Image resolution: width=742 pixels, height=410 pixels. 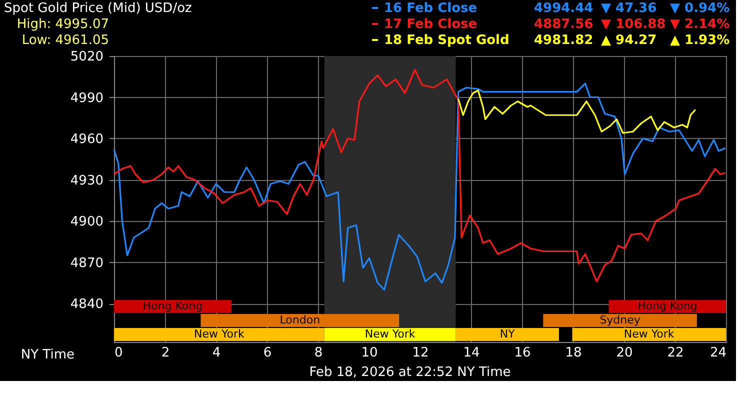 What do you see at coordinates (700, 40) in the screenshot?
I see `text: ▲ 1.93%` at bounding box center [700, 40].